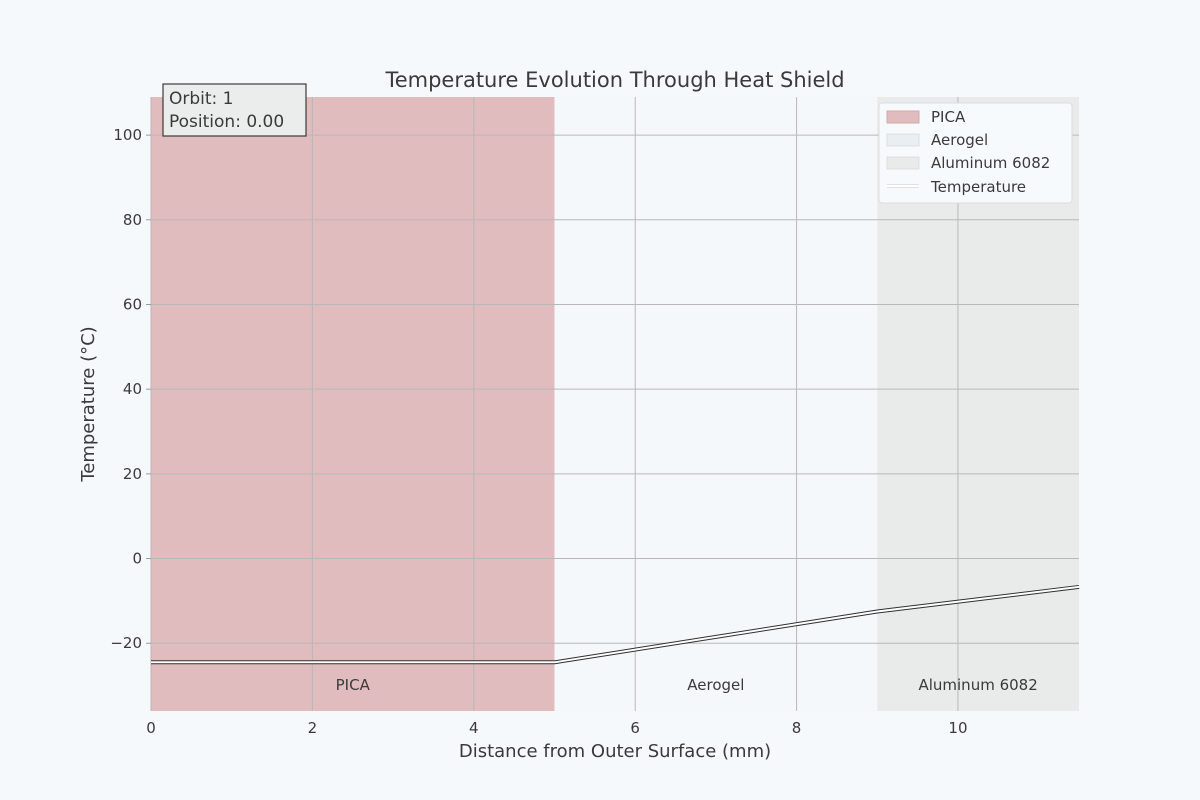  What do you see at coordinates (313, 728) in the screenshot?
I see `x-tick-label: 2` at bounding box center [313, 728].